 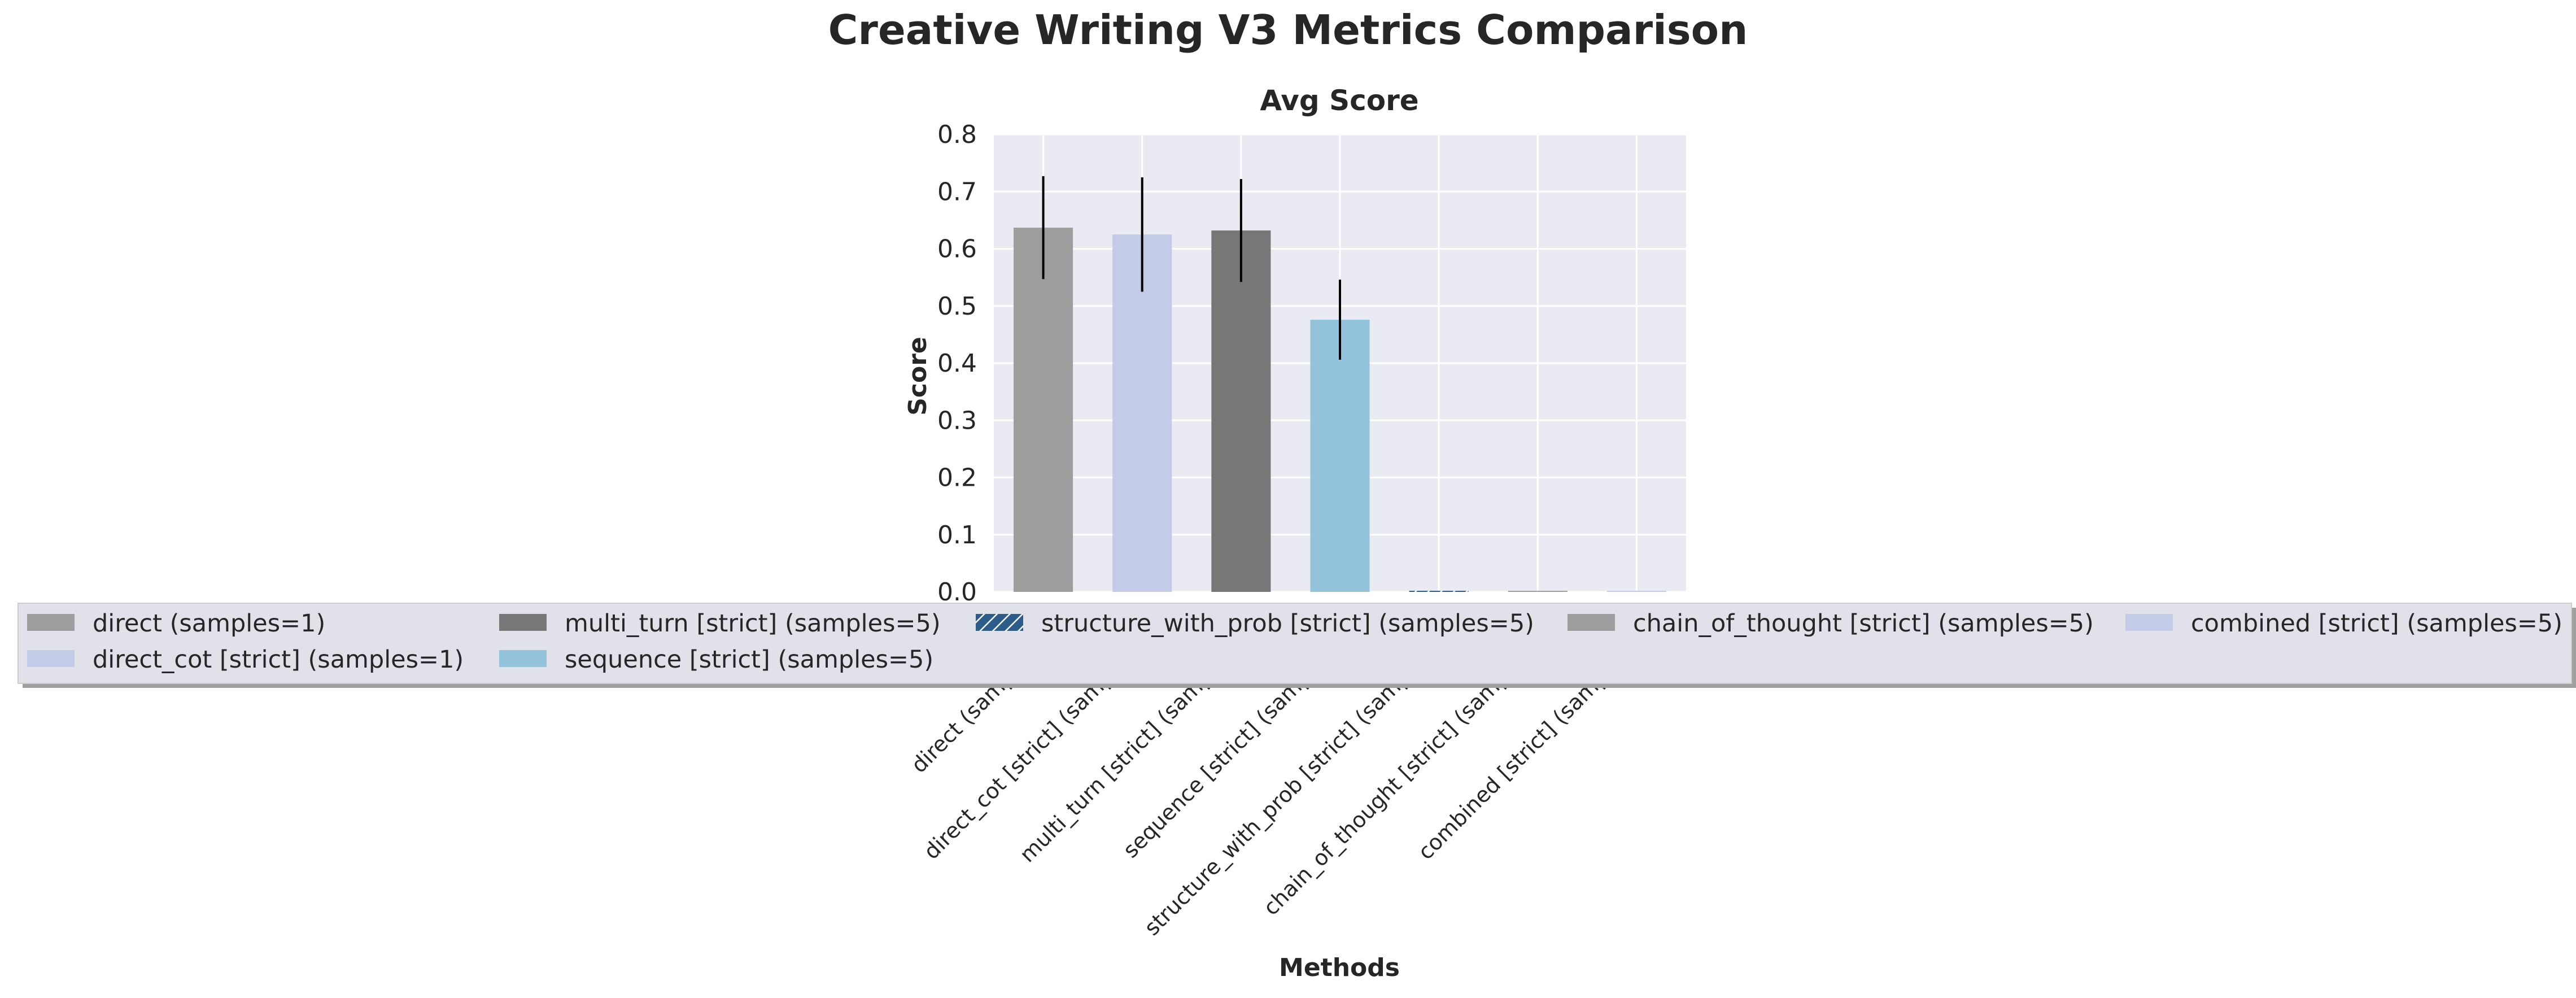 I want to click on y-tick-label: 0.7, so click(x=957, y=191).